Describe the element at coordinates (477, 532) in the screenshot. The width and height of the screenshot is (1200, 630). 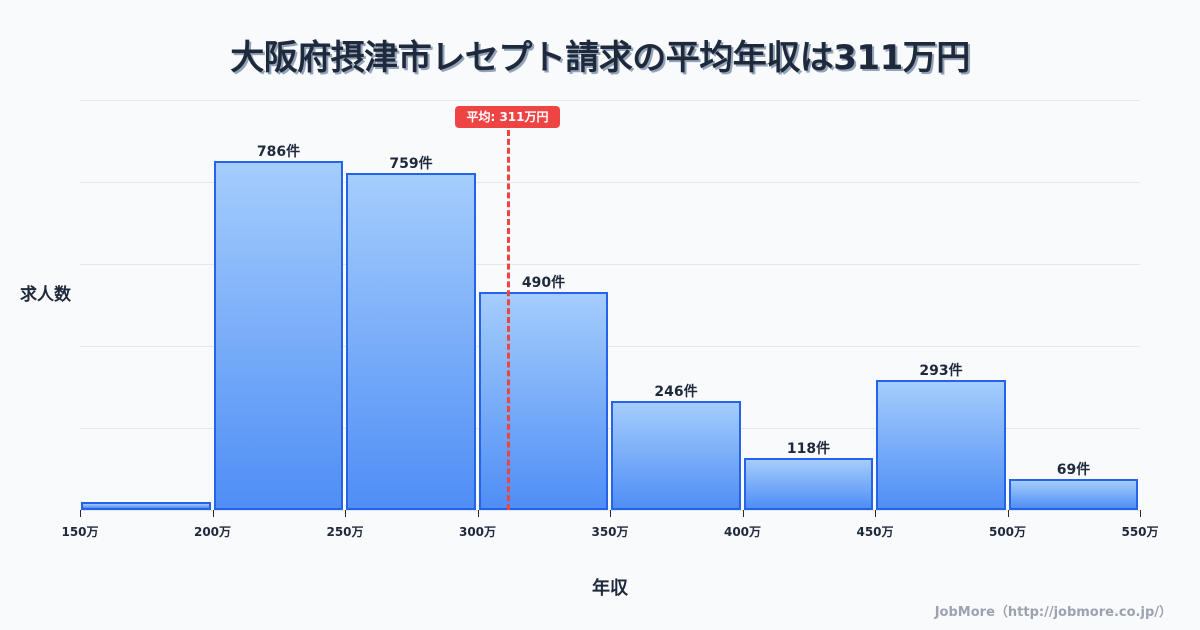
I see `x-tick-label: 300万` at that location.